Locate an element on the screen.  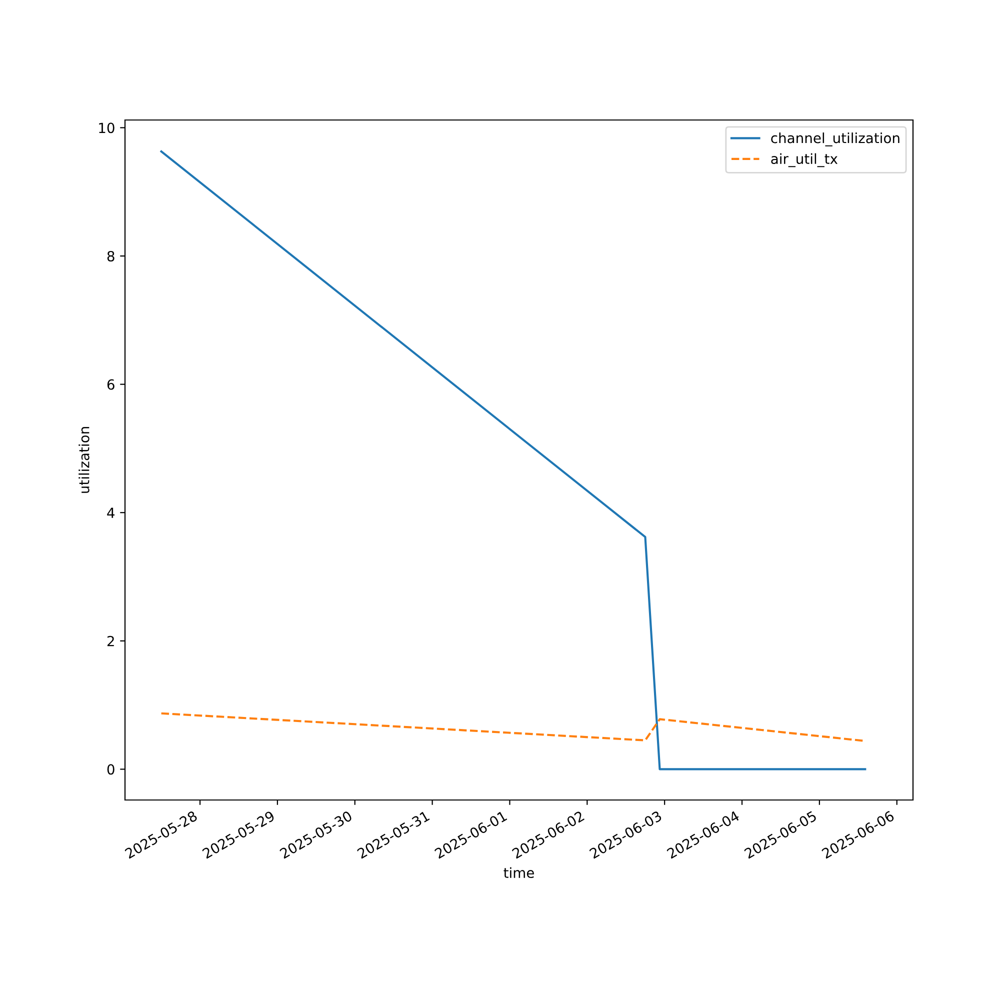
y-tick-label: 10 is located at coordinates (106, 128).